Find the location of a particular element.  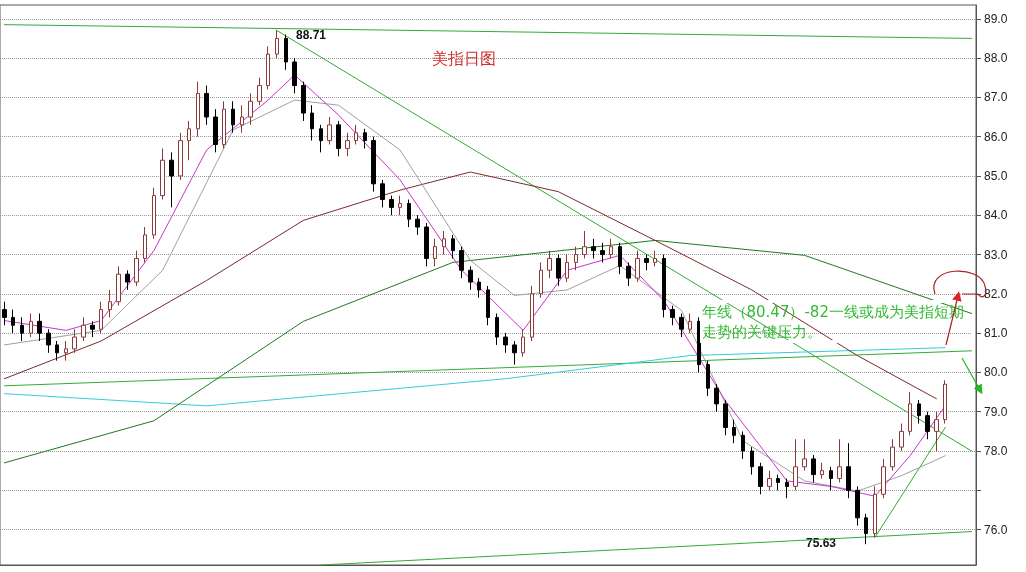

y-tick-label: 84.0 is located at coordinates (996, 215).